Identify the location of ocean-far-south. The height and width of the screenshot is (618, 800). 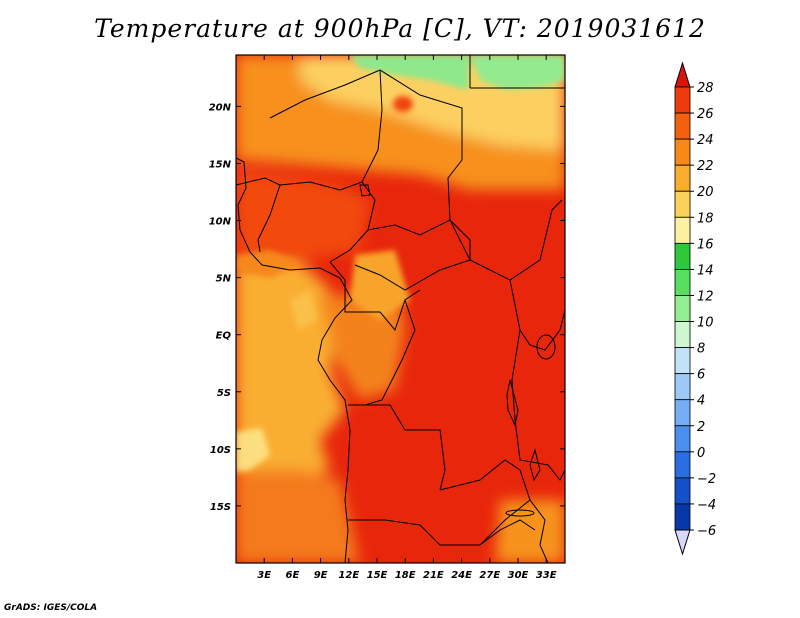
(298, 516).